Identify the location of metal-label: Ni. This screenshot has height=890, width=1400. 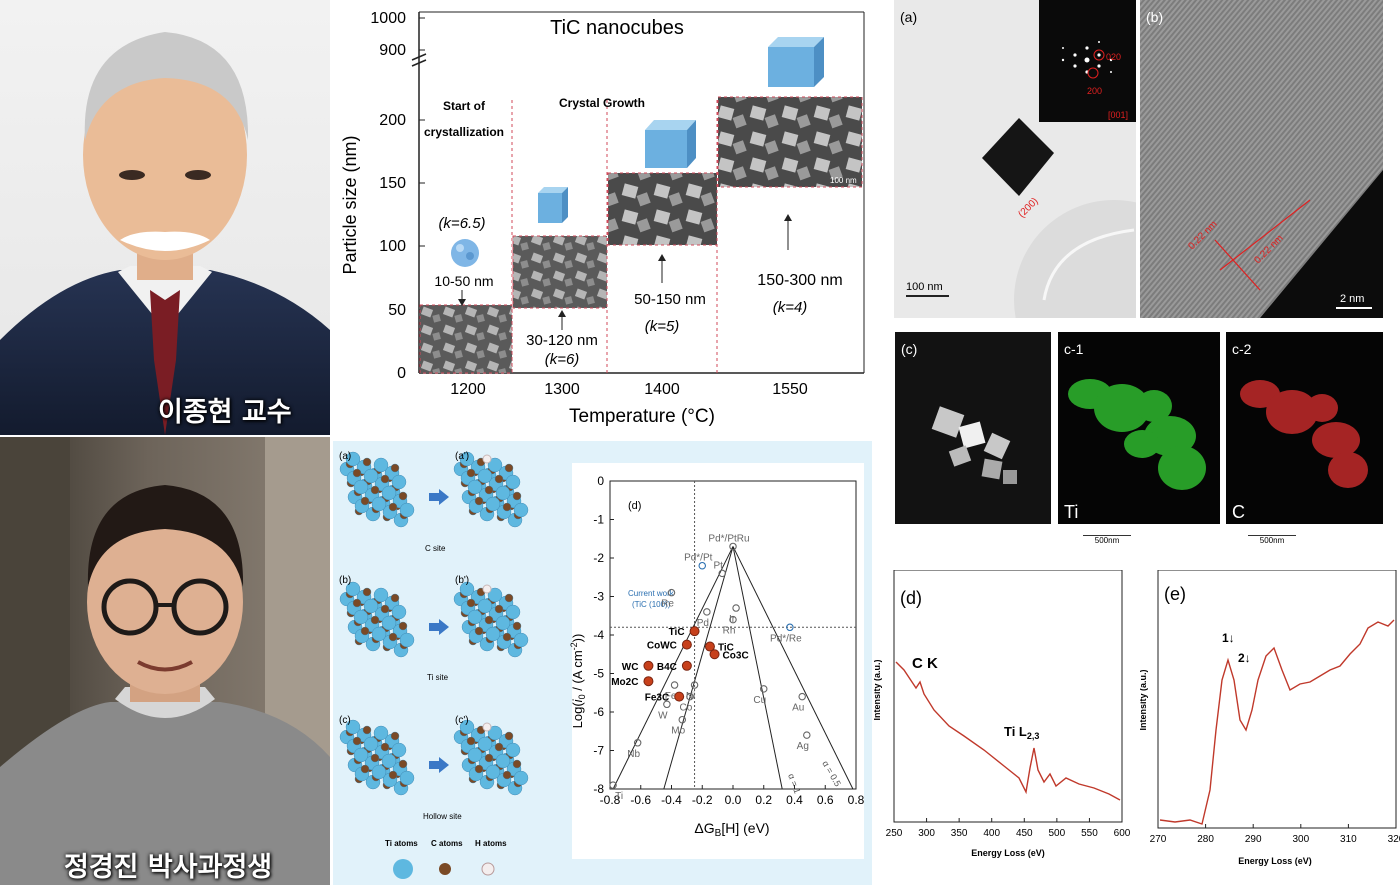
(690, 696).